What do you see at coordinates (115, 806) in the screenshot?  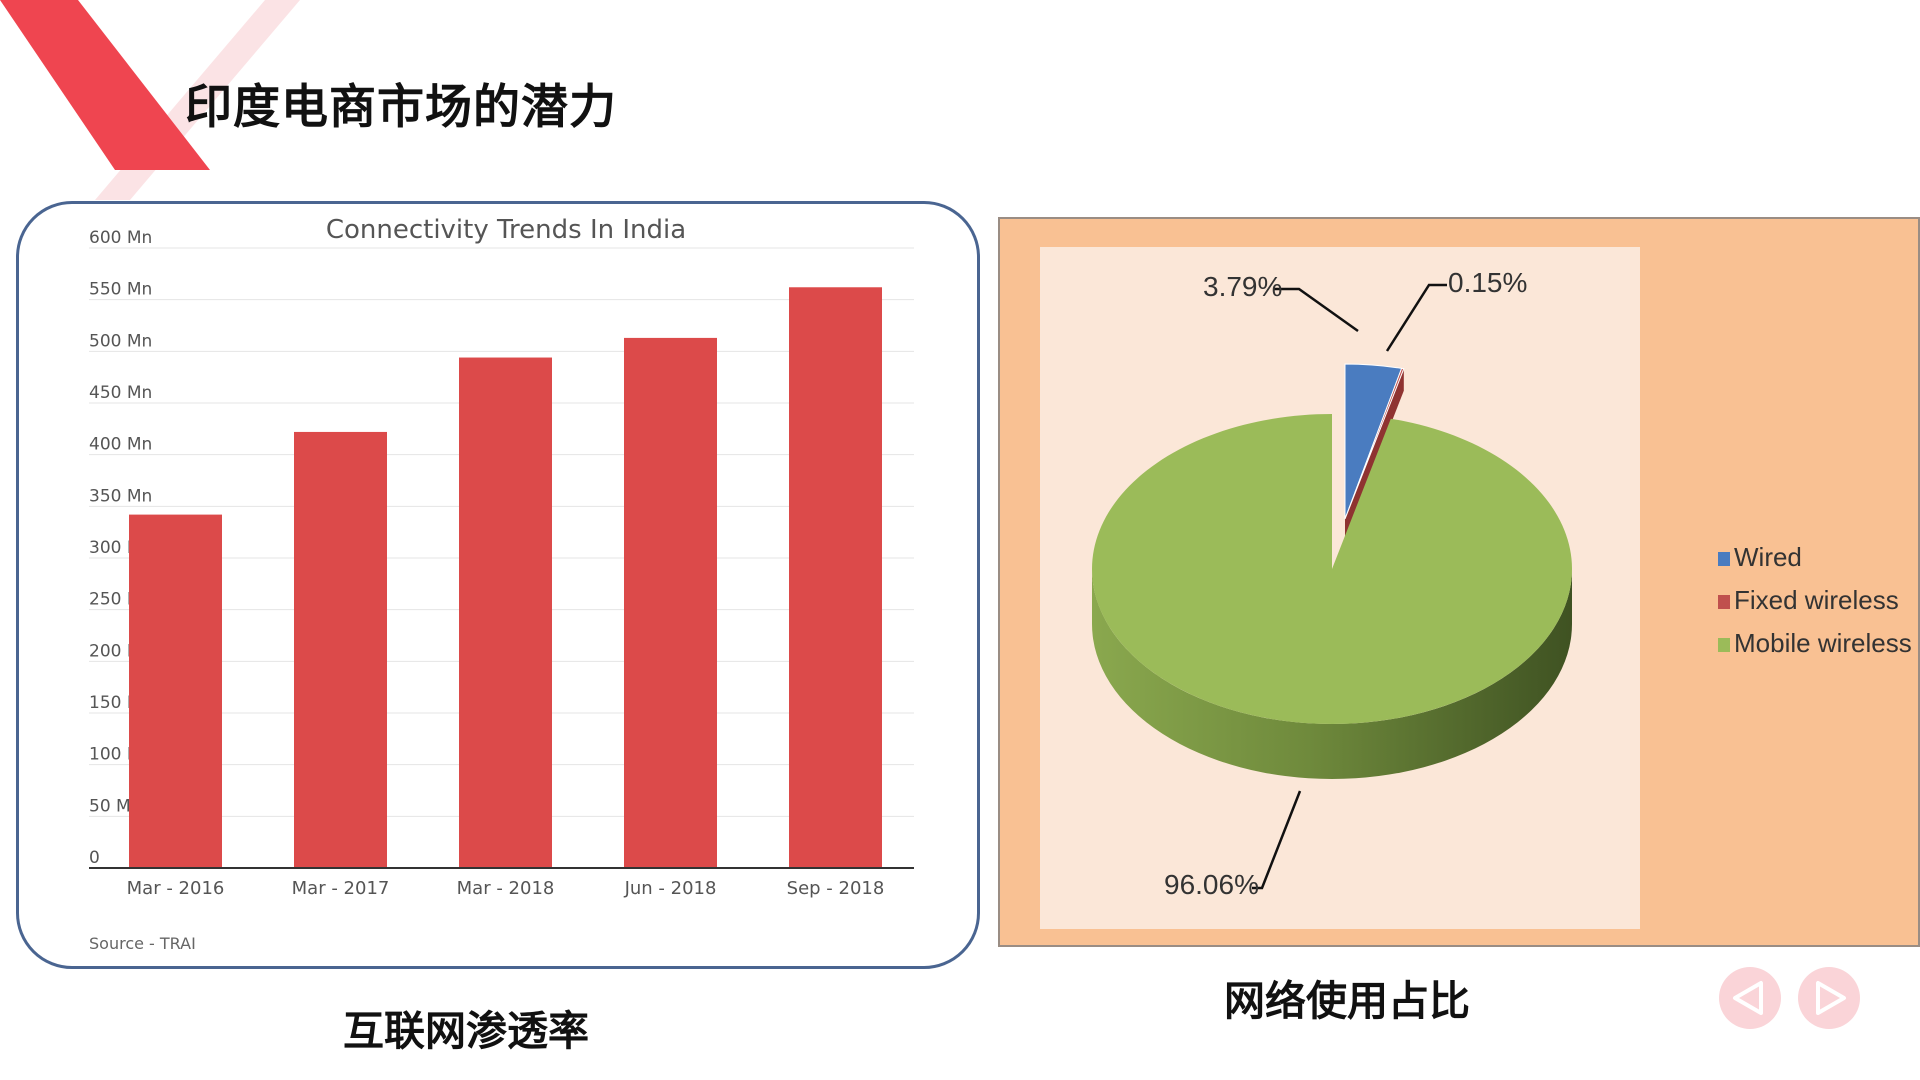 I see `y-tick-label: 50 Mn` at bounding box center [115, 806].